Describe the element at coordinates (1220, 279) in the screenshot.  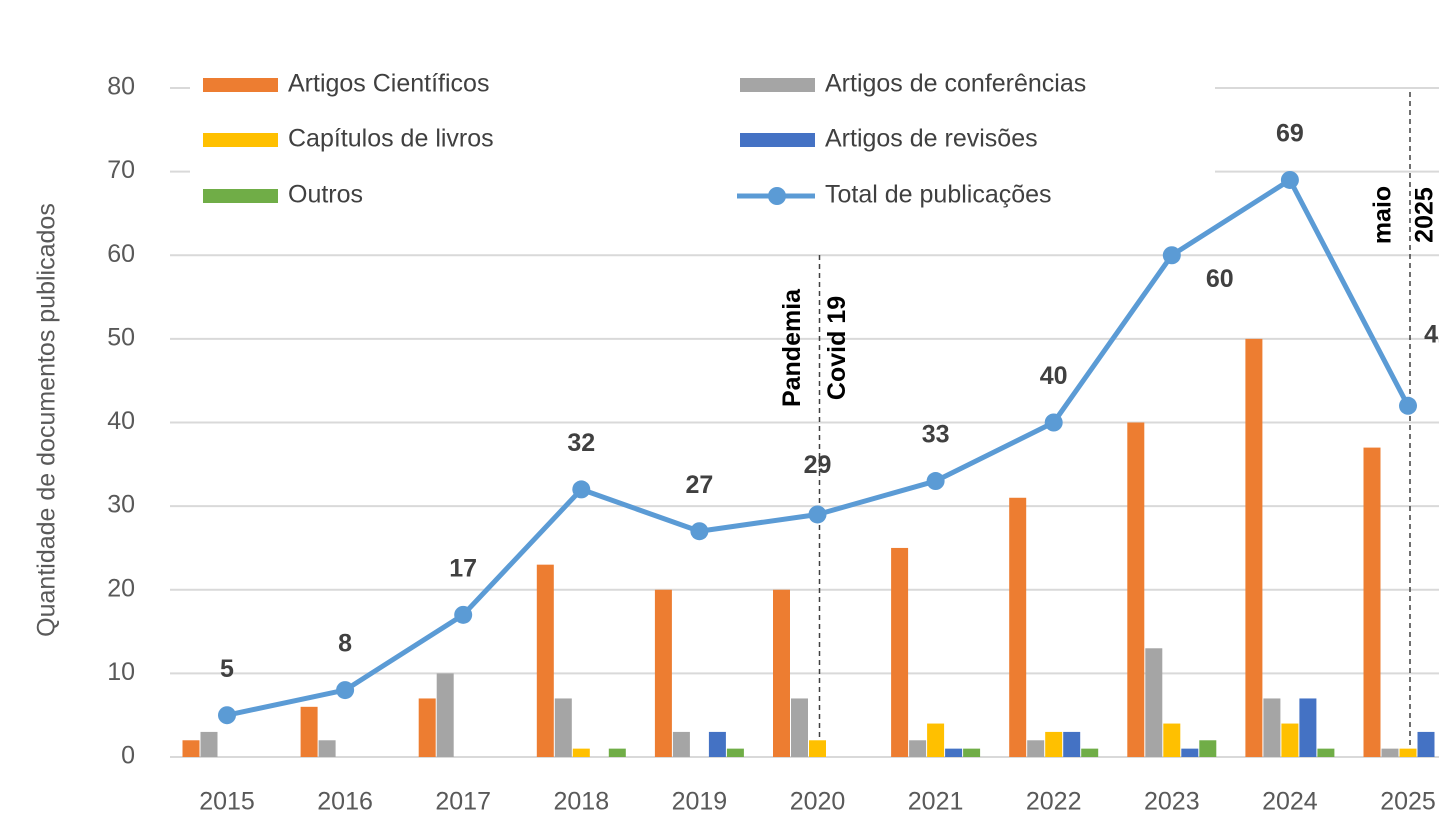
I see `data-label: 60` at that location.